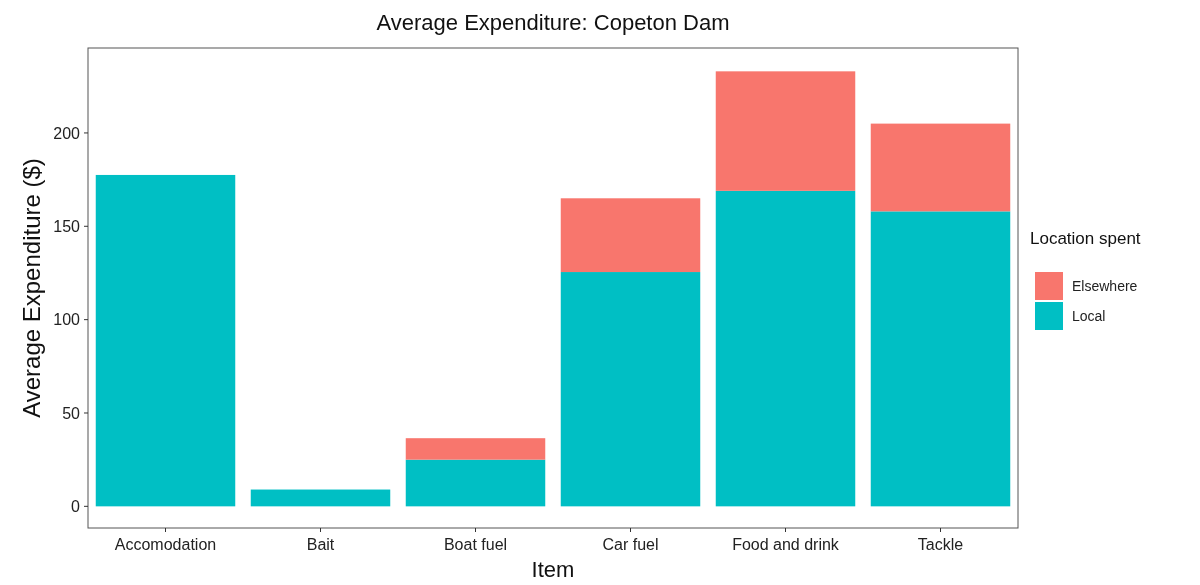 The width and height of the screenshot is (1200, 585). Describe the element at coordinates (67, 133) in the screenshot. I see `y-tick-label: 200` at that location.